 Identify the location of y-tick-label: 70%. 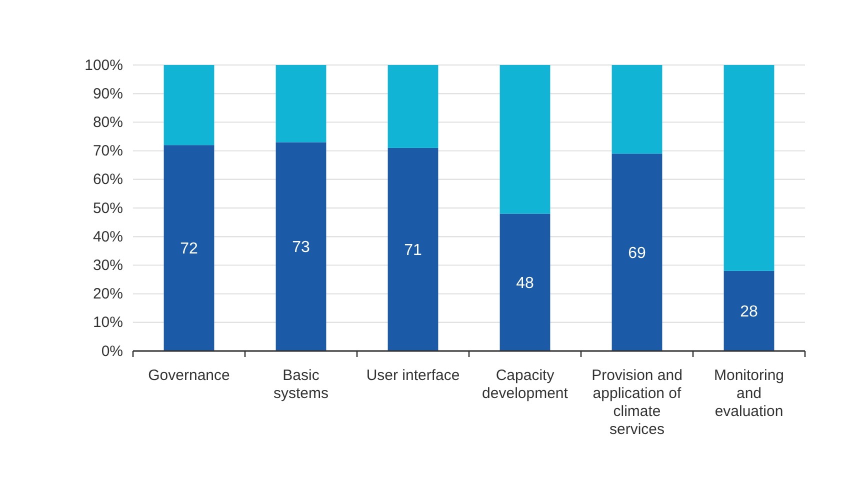
(107, 151).